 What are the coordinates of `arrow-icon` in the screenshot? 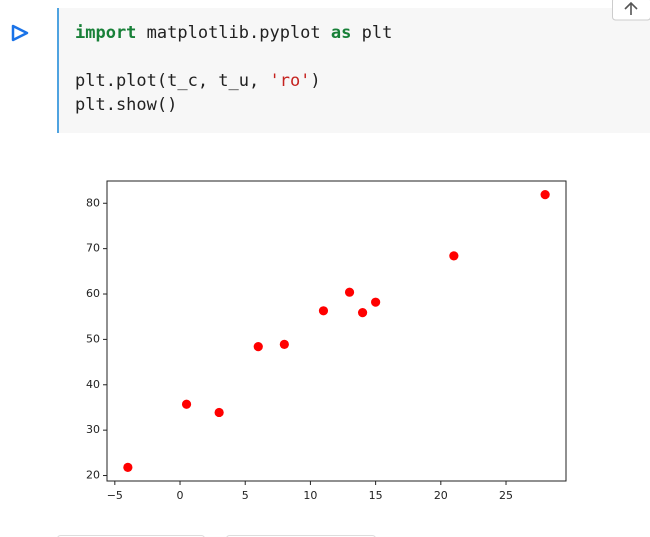 It's located at (631, 8).